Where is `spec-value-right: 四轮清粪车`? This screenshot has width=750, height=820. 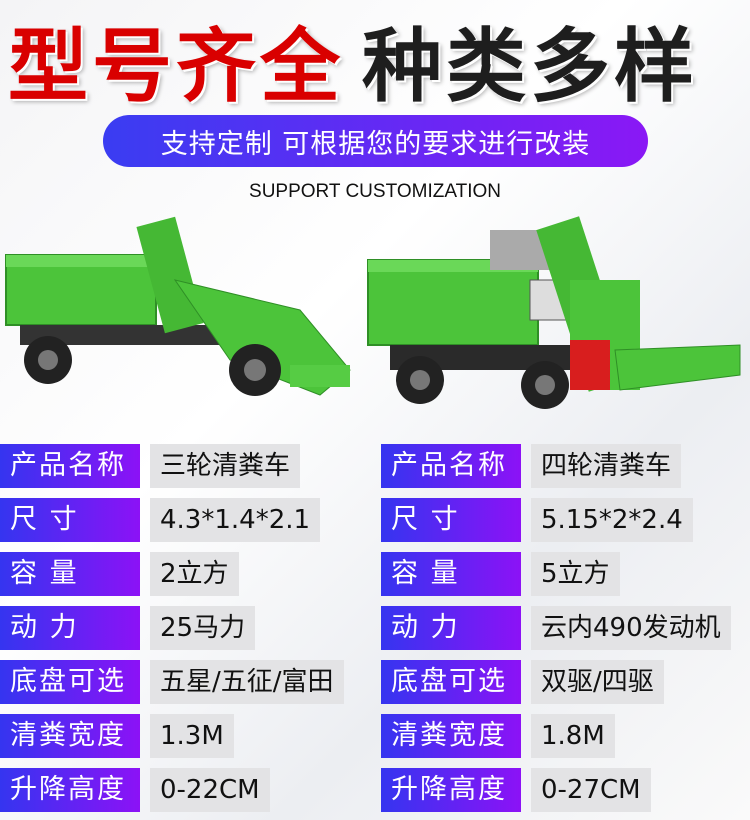
spec-value-right: 四轮清粪车 is located at coordinates (606, 466).